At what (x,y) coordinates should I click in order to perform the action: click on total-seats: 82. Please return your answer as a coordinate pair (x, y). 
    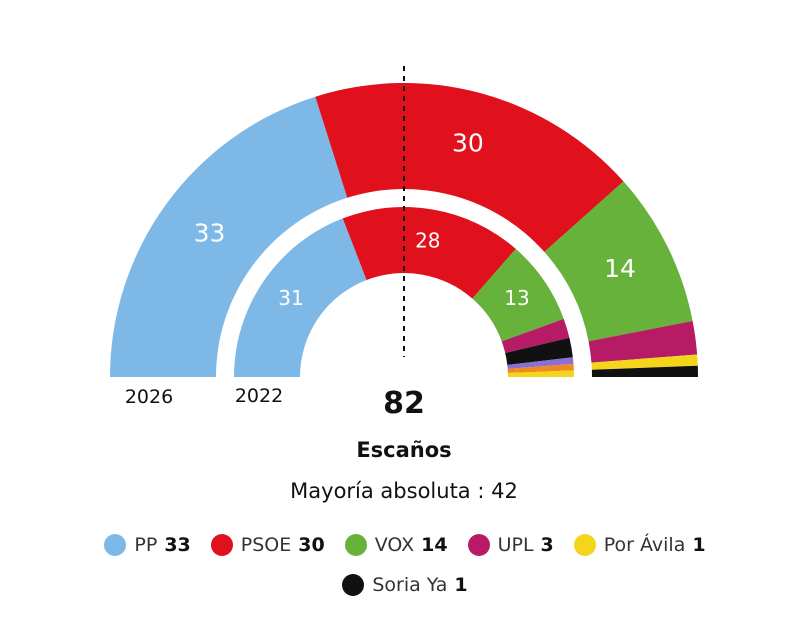
    Looking at the image, I should click on (404, 403).